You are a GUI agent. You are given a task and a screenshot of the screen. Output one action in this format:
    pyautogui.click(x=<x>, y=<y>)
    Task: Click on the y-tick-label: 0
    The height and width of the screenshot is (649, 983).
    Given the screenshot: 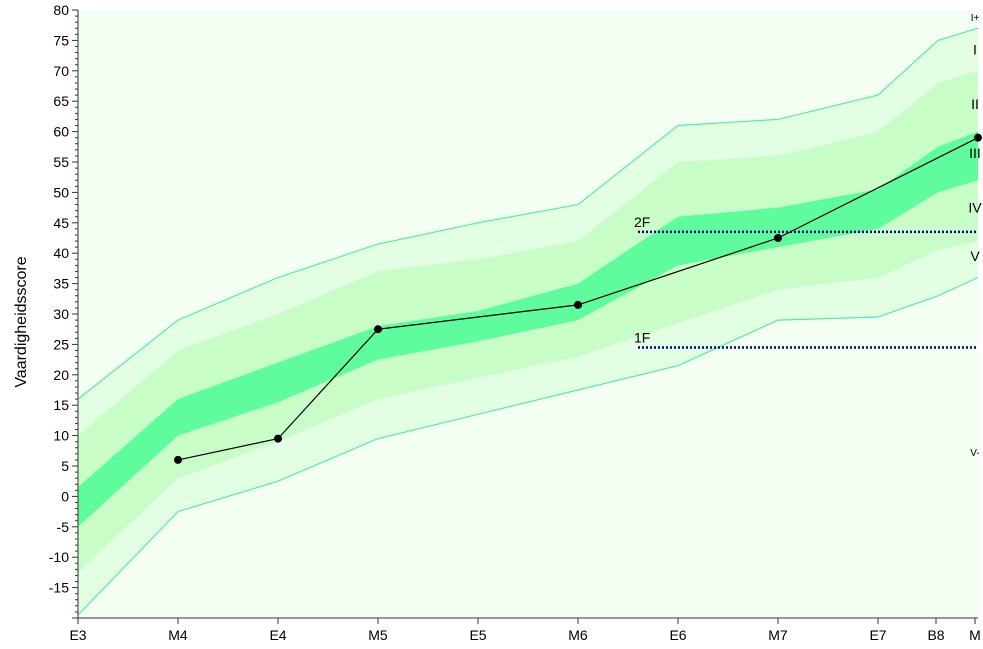 What is the action you would take?
    pyautogui.click(x=65, y=496)
    